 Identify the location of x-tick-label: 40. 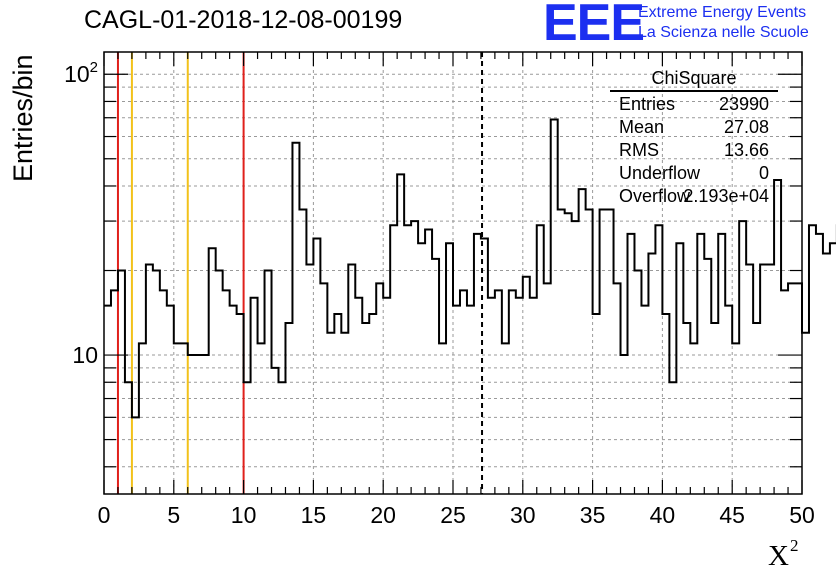
(663, 515).